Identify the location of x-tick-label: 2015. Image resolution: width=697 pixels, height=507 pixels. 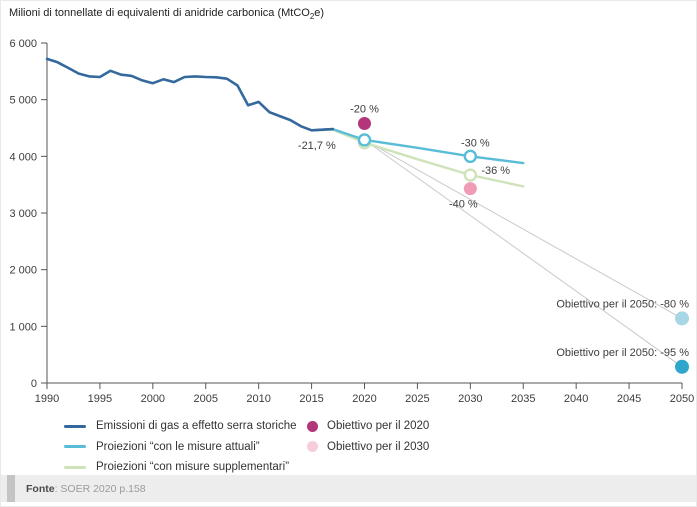
(311, 399).